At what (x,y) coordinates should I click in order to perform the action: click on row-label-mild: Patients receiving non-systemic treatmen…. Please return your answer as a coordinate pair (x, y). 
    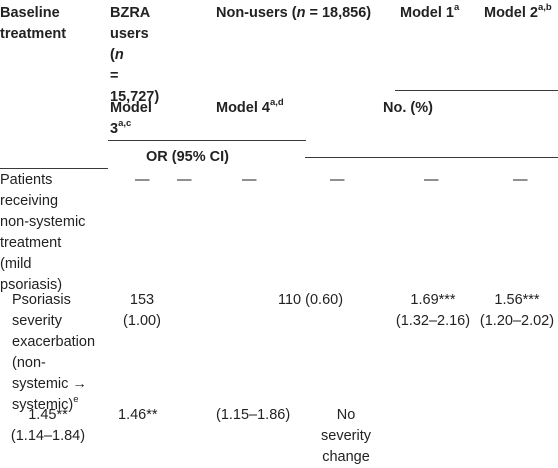
    Looking at the image, I should click on (43, 232).